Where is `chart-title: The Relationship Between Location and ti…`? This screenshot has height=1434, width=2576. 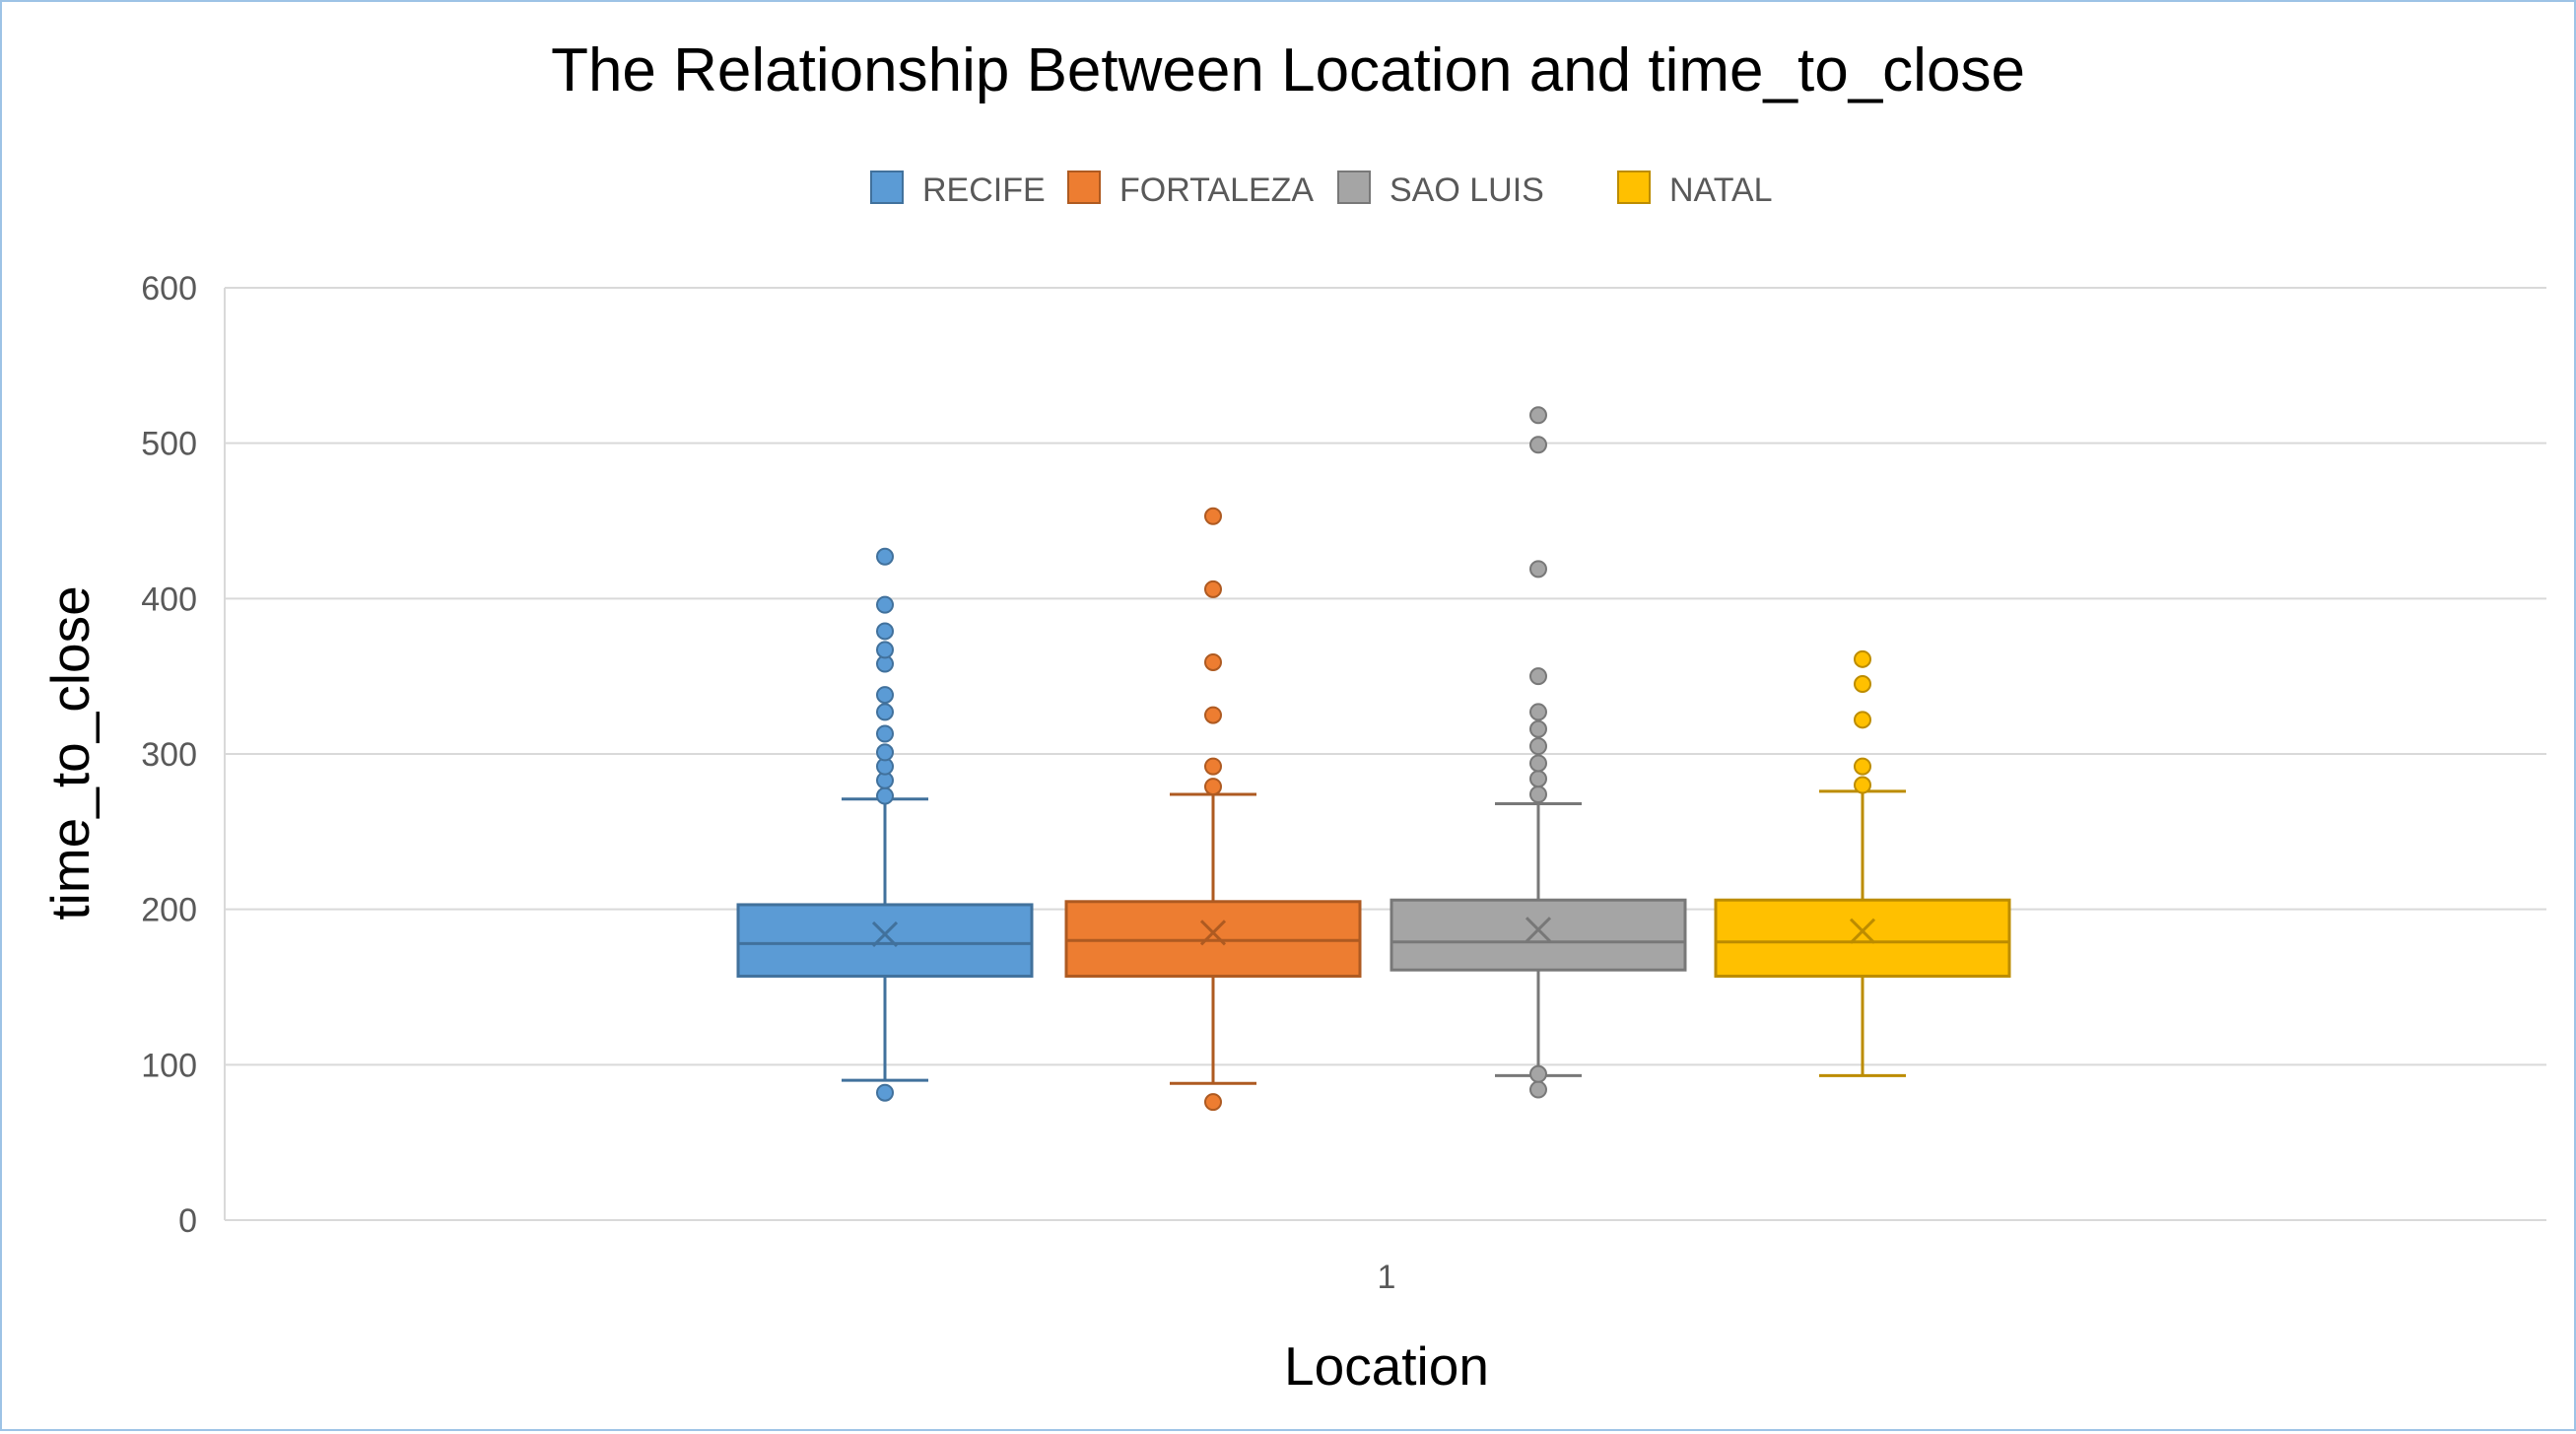 chart-title: The Relationship Between Location and ti… is located at coordinates (1288, 70).